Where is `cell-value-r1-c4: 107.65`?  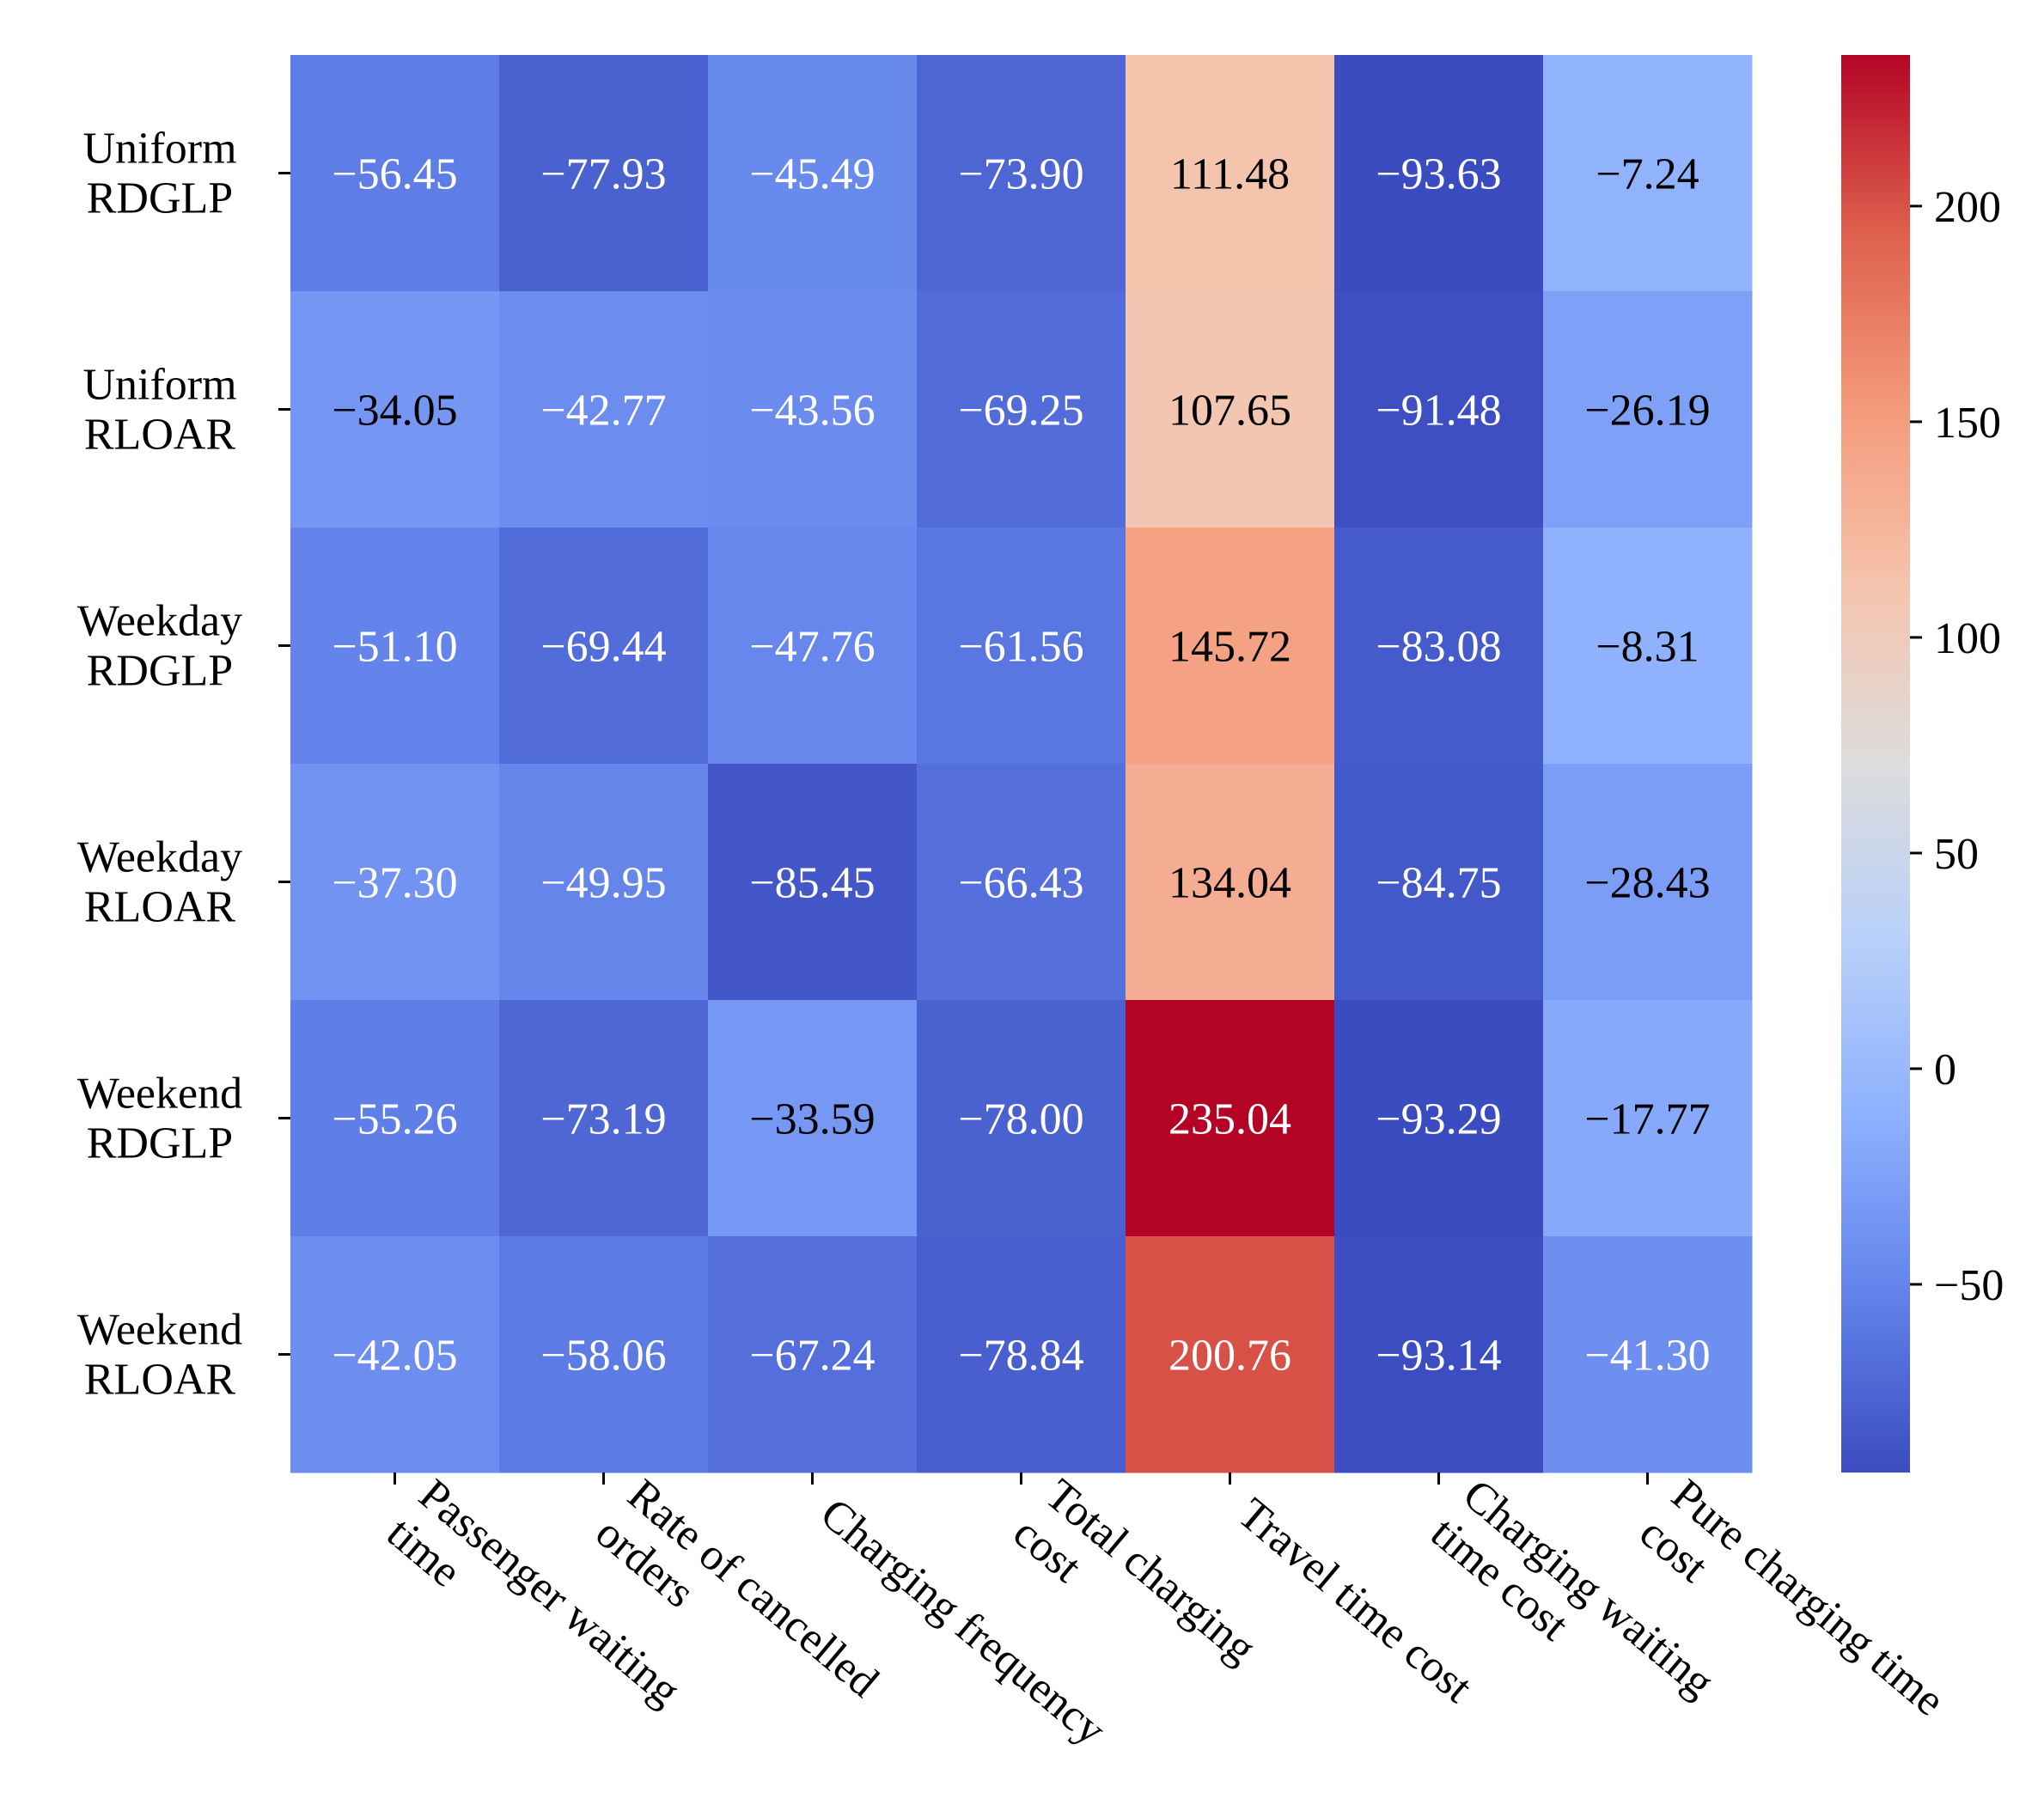
cell-value-r1-c4: 107.65 is located at coordinates (1229, 411).